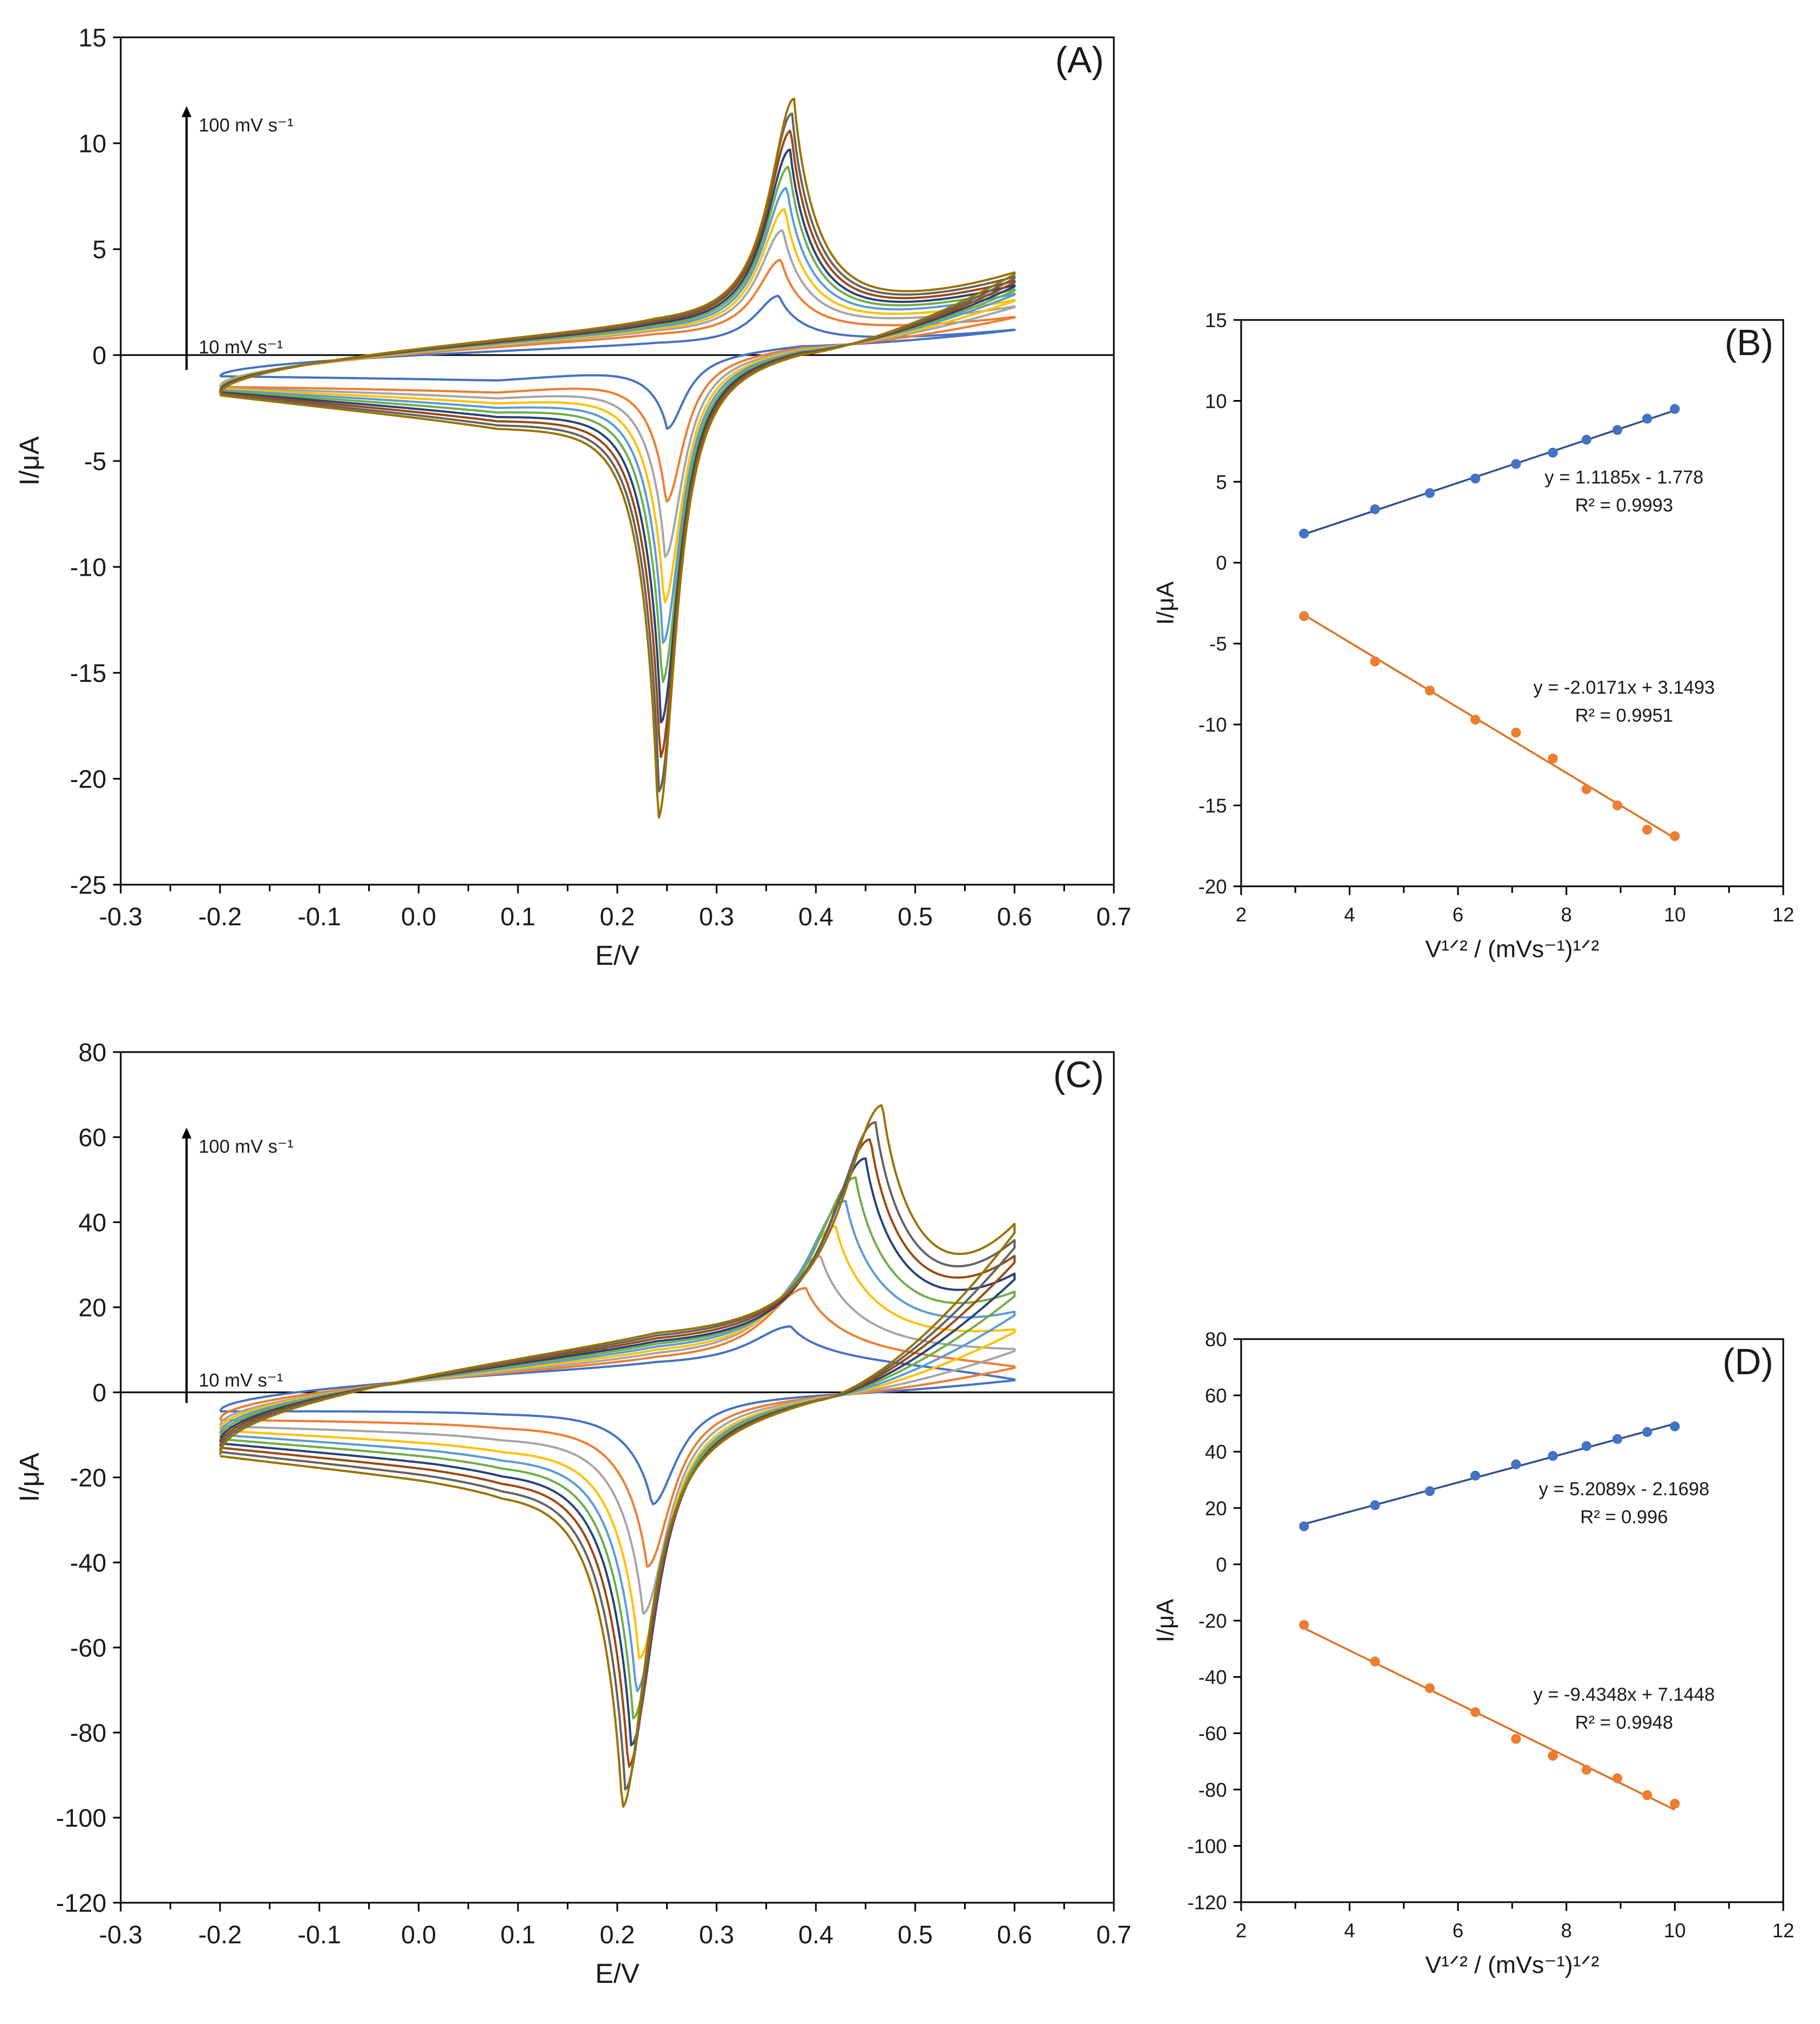 The width and height of the screenshot is (1820, 2024). Describe the element at coordinates (95, 461) in the screenshot. I see `y-tick-label: -5` at that location.